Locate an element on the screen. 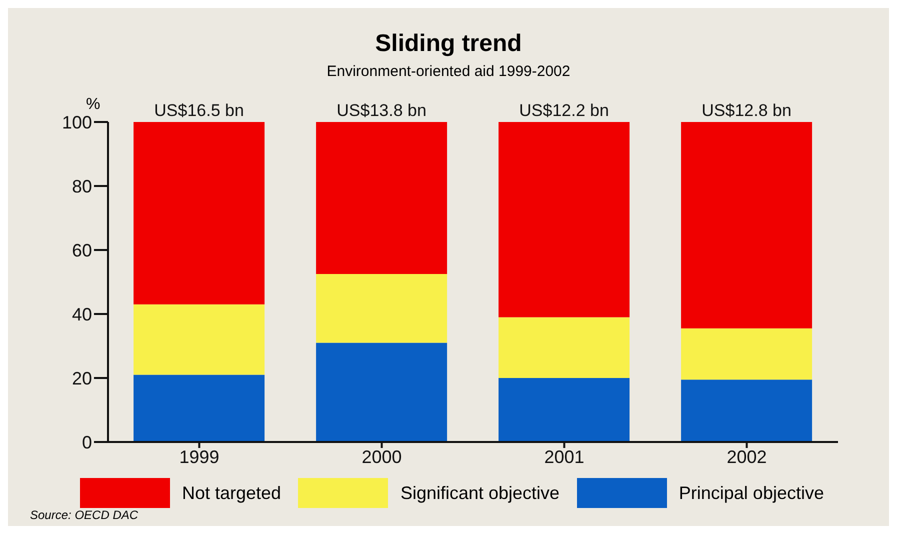 This screenshot has height=534, width=897. total-label: US$12.2 bn is located at coordinates (564, 110).